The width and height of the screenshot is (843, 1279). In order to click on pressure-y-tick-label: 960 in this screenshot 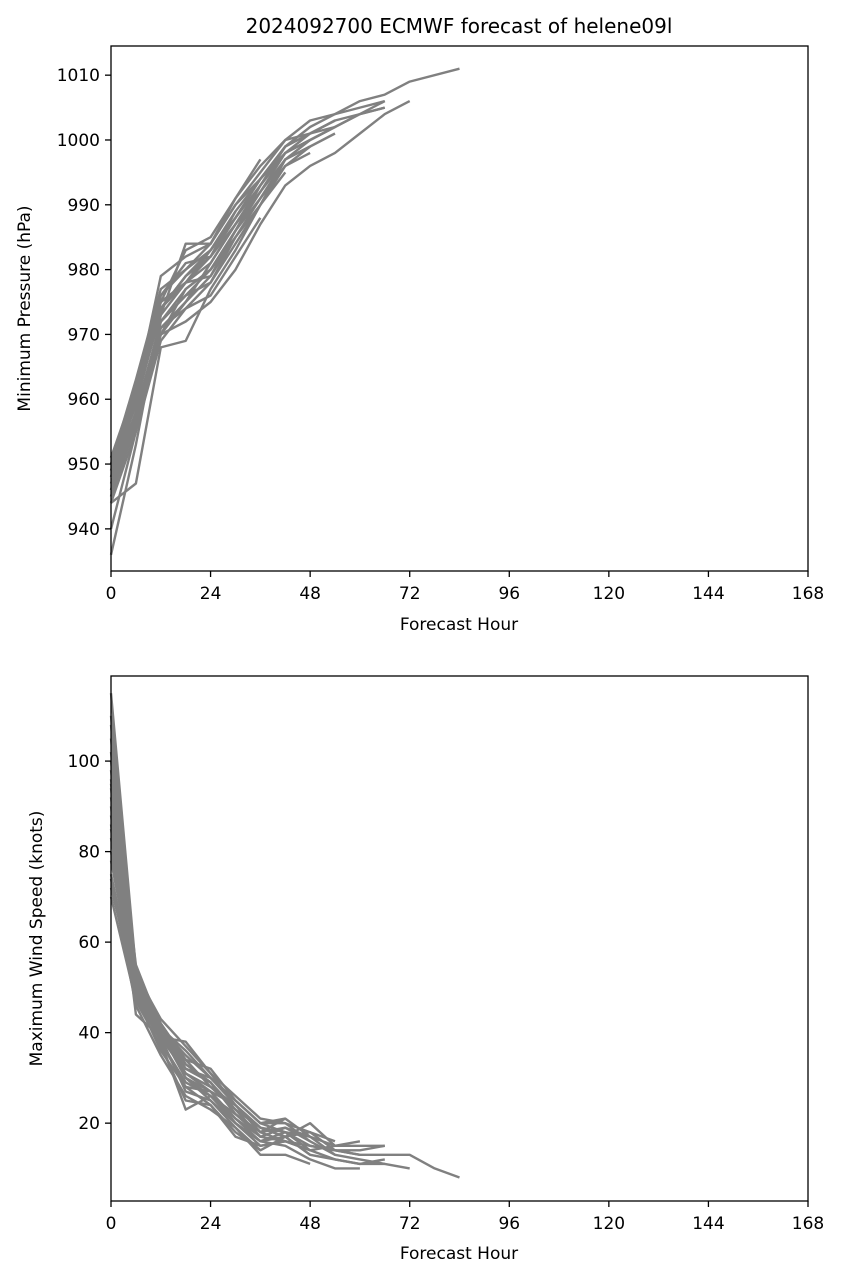, I will do `click(84, 400)`.